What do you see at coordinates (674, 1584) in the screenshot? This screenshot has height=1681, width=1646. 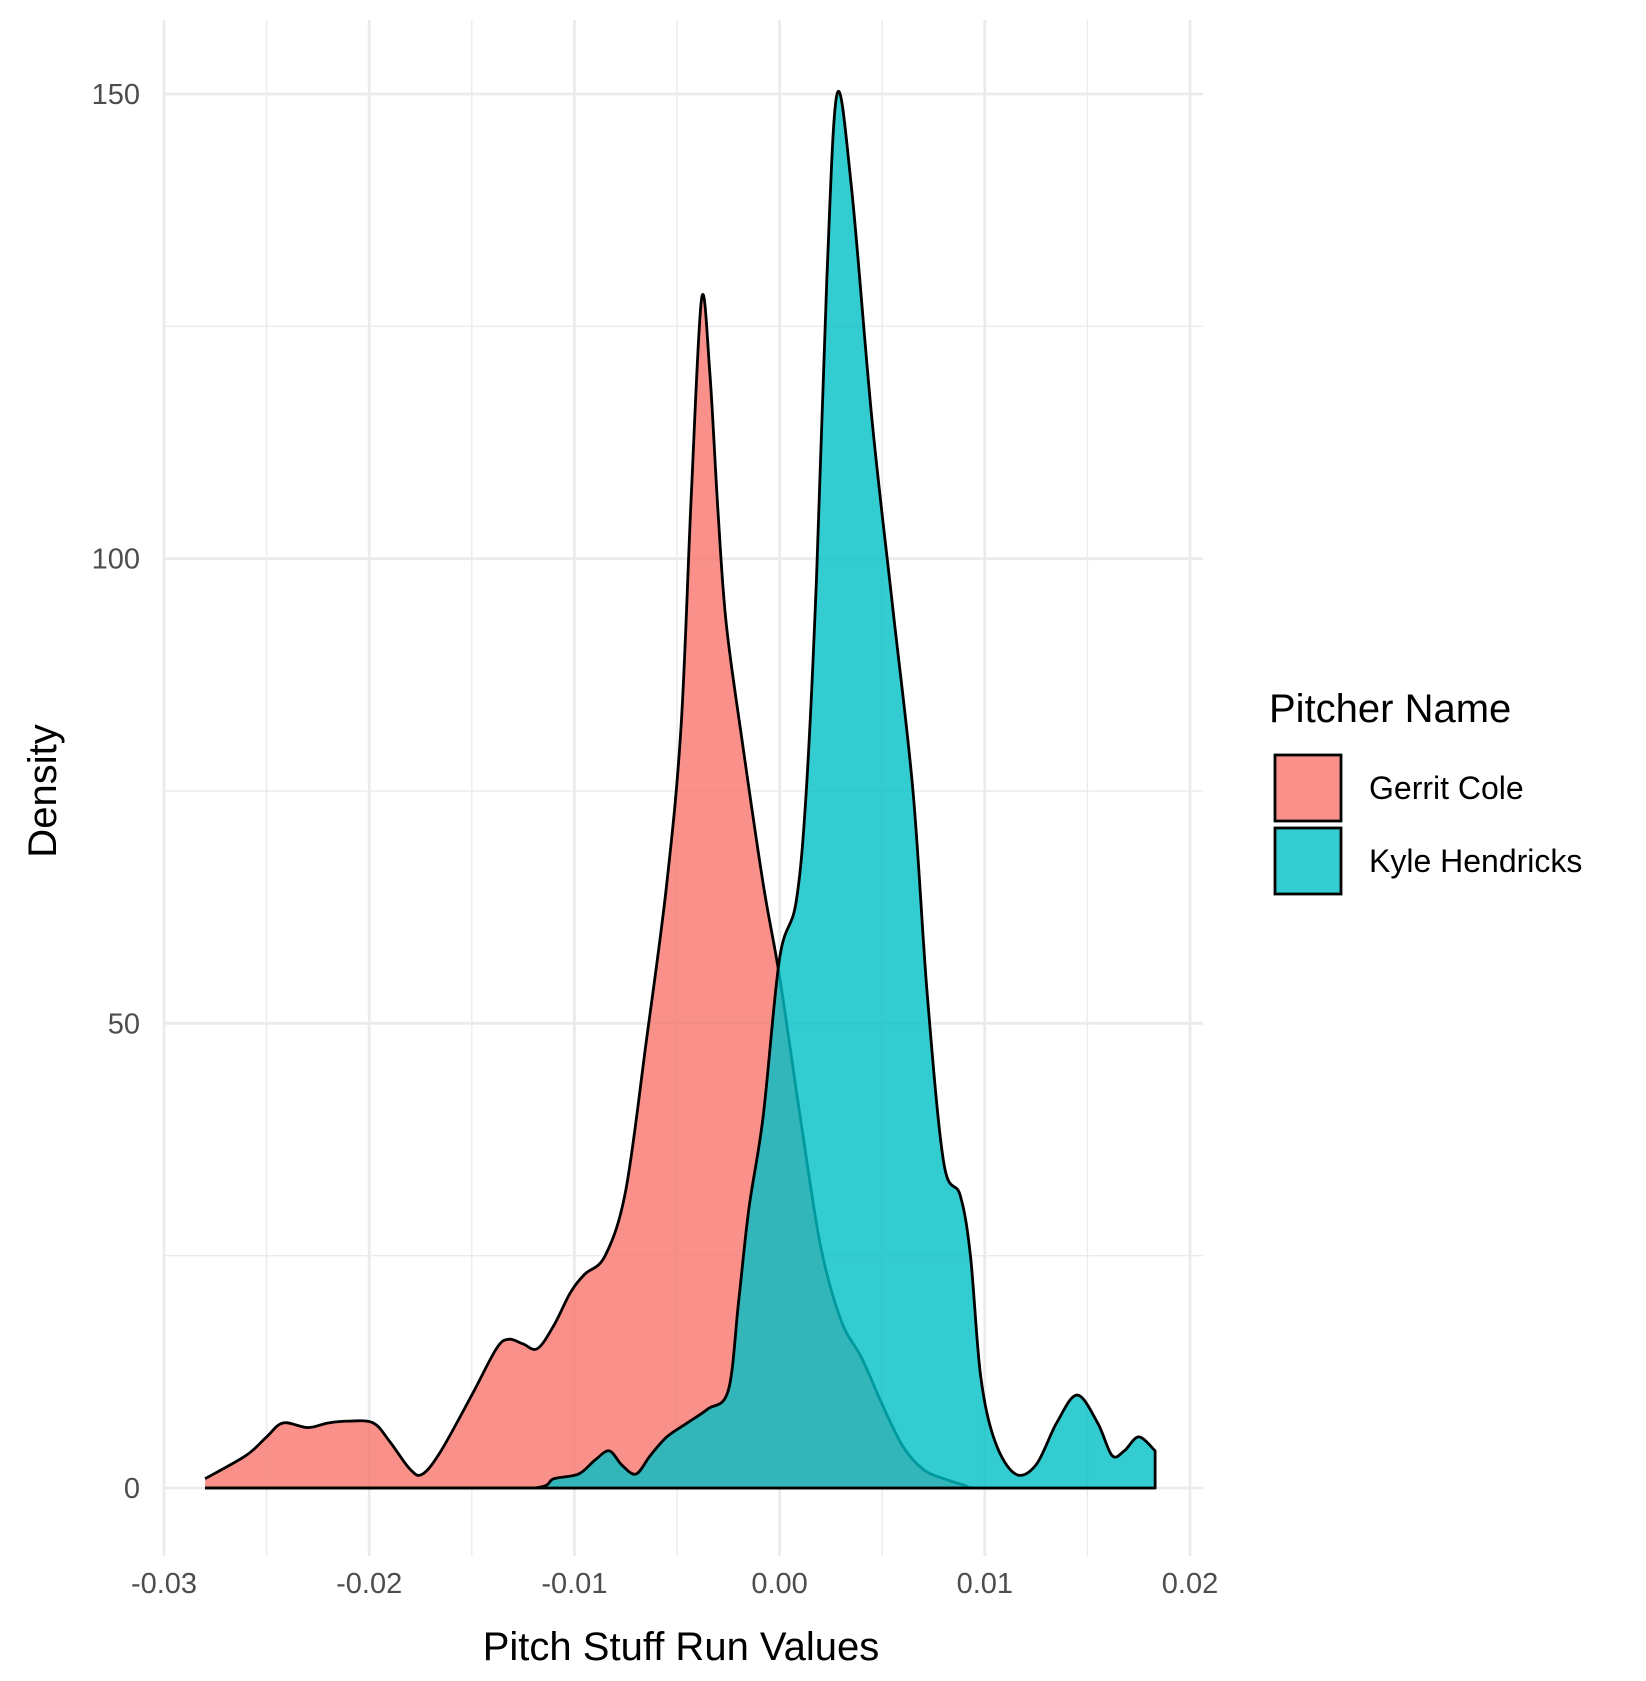 I see `x-axis-tick-labels: -0.03 -0.02 -0.01 0.00 0.01 0.02` at bounding box center [674, 1584].